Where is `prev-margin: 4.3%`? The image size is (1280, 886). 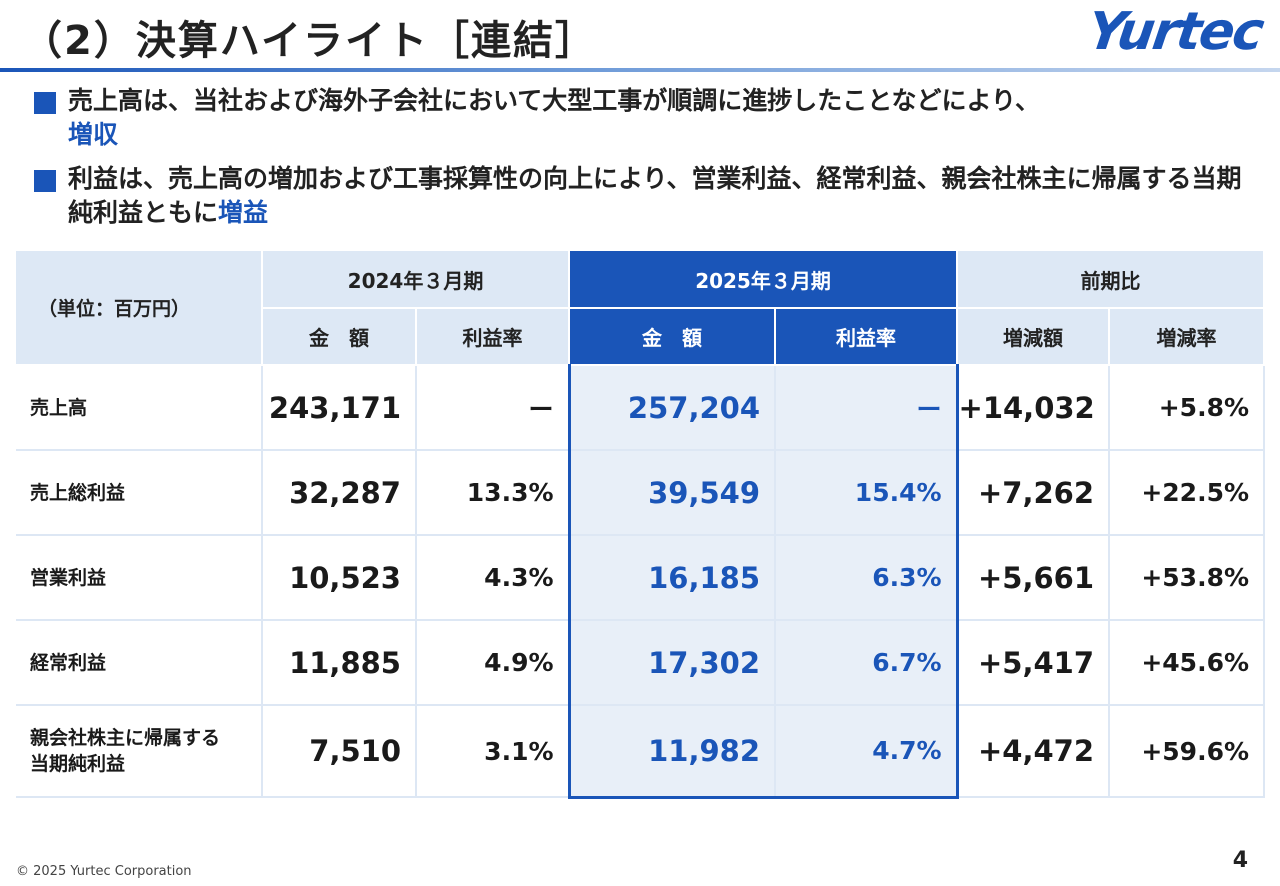
prev-margin: 4.3% is located at coordinates (493, 578).